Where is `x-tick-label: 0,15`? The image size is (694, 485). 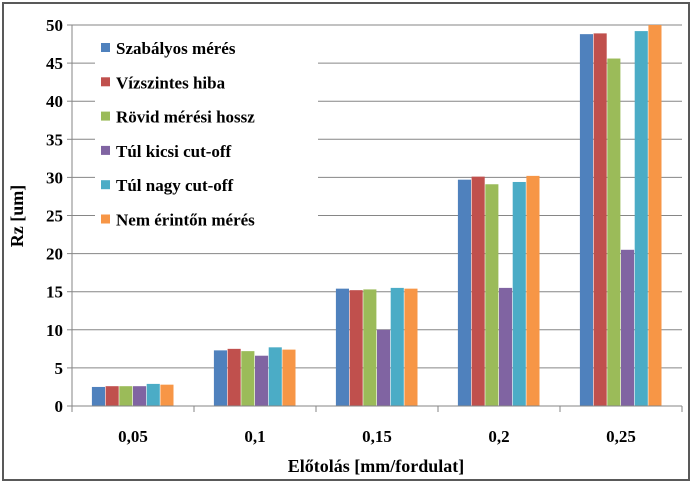 x-tick-label: 0,15 is located at coordinates (377, 436).